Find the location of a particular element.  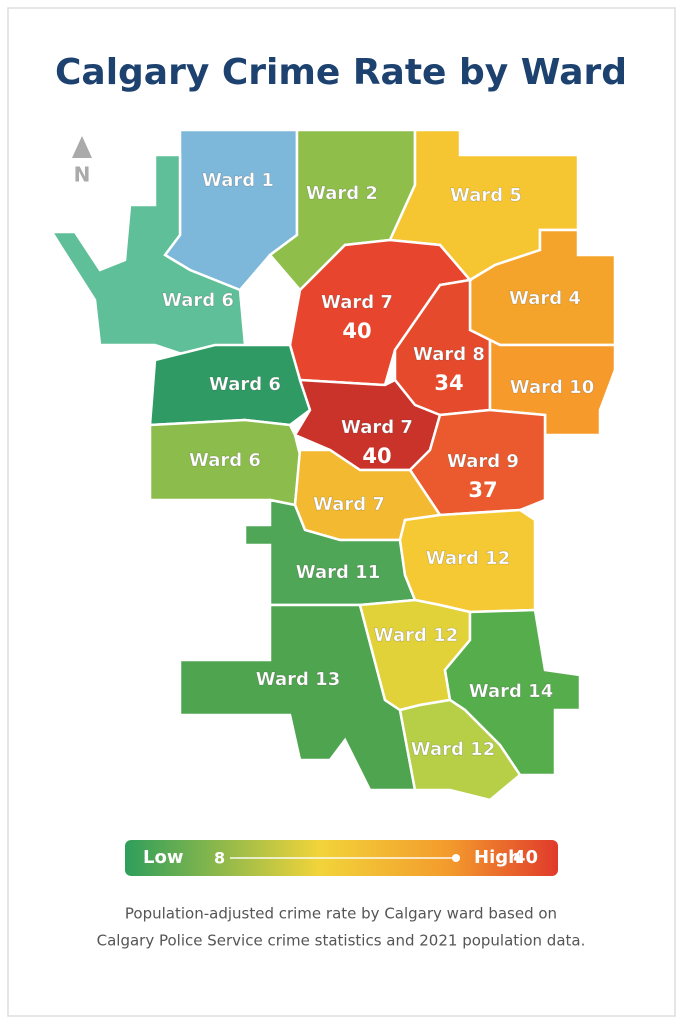

ward-label: Ward 10 is located at coordinates (552, 387).